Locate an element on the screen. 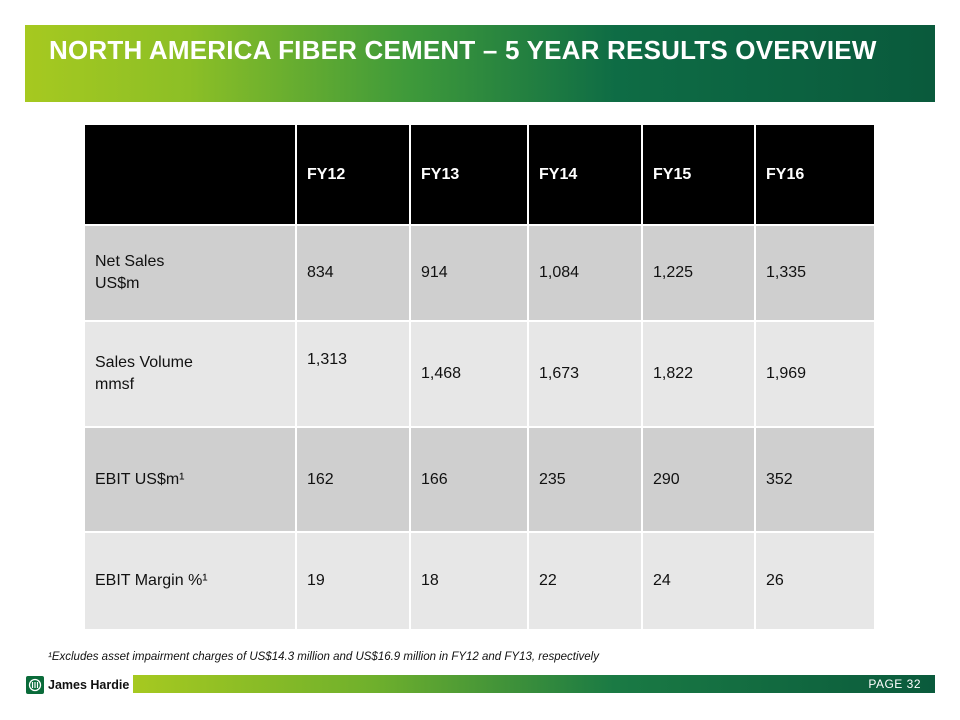 The width and height of the screenshot is (960, 720). table-cell: 1,969 is located at coordinates (815, 374).